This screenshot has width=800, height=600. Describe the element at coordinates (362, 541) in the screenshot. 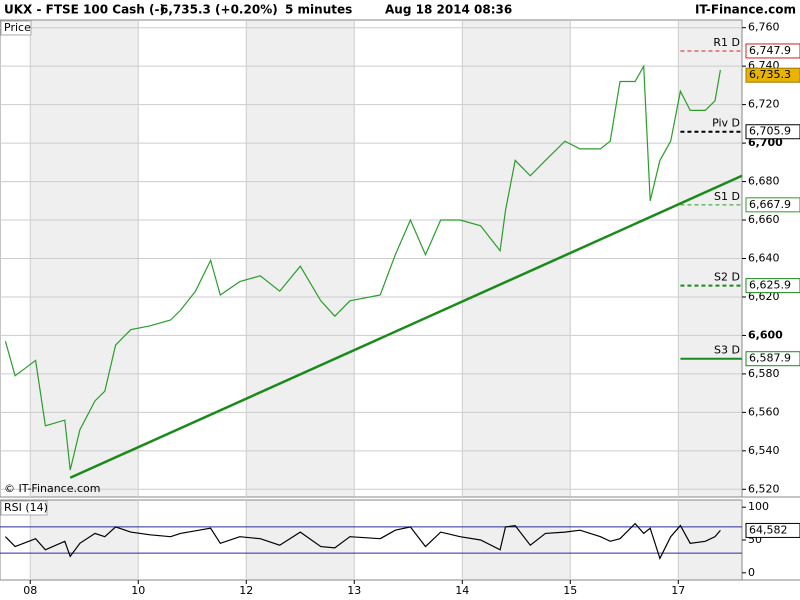

I see `price-line` at that location.